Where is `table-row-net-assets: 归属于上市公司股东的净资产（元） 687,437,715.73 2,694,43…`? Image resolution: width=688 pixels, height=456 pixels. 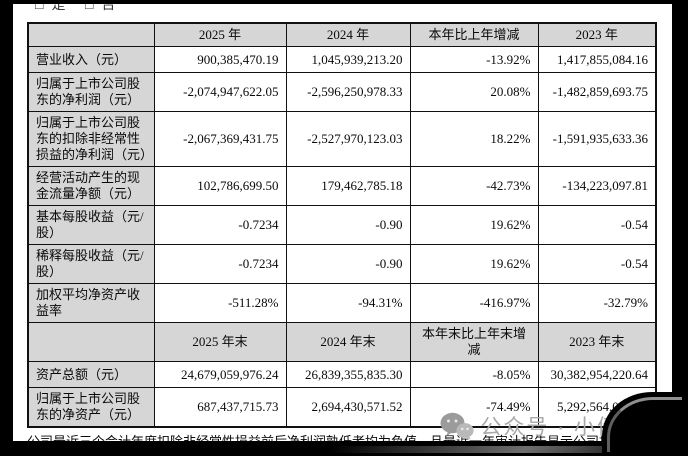
table-row-net-assets: 归属于上市公司股东的净资产（元） 687,437,715.73 2,694,43… is located at coordinates (342, 407).